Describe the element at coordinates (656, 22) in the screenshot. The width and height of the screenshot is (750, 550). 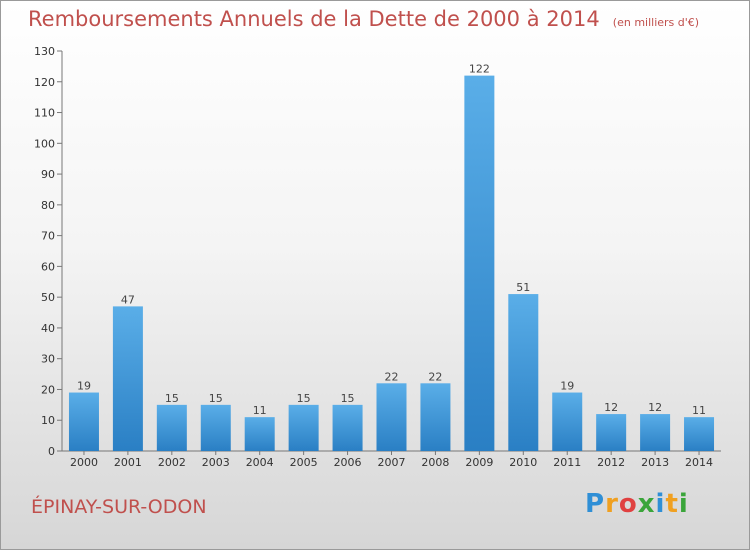
I see `chart-subtitle: (en milliers d'€)` at that location.